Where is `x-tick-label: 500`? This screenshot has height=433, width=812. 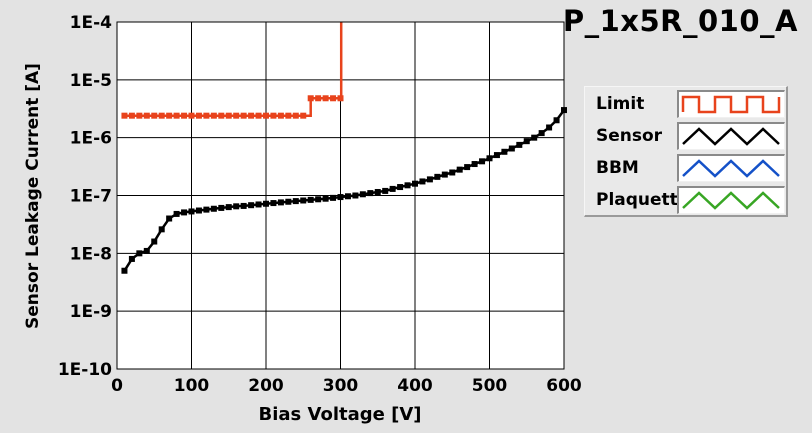
x-tick-label: 500 is located at coordinates (490, 386).